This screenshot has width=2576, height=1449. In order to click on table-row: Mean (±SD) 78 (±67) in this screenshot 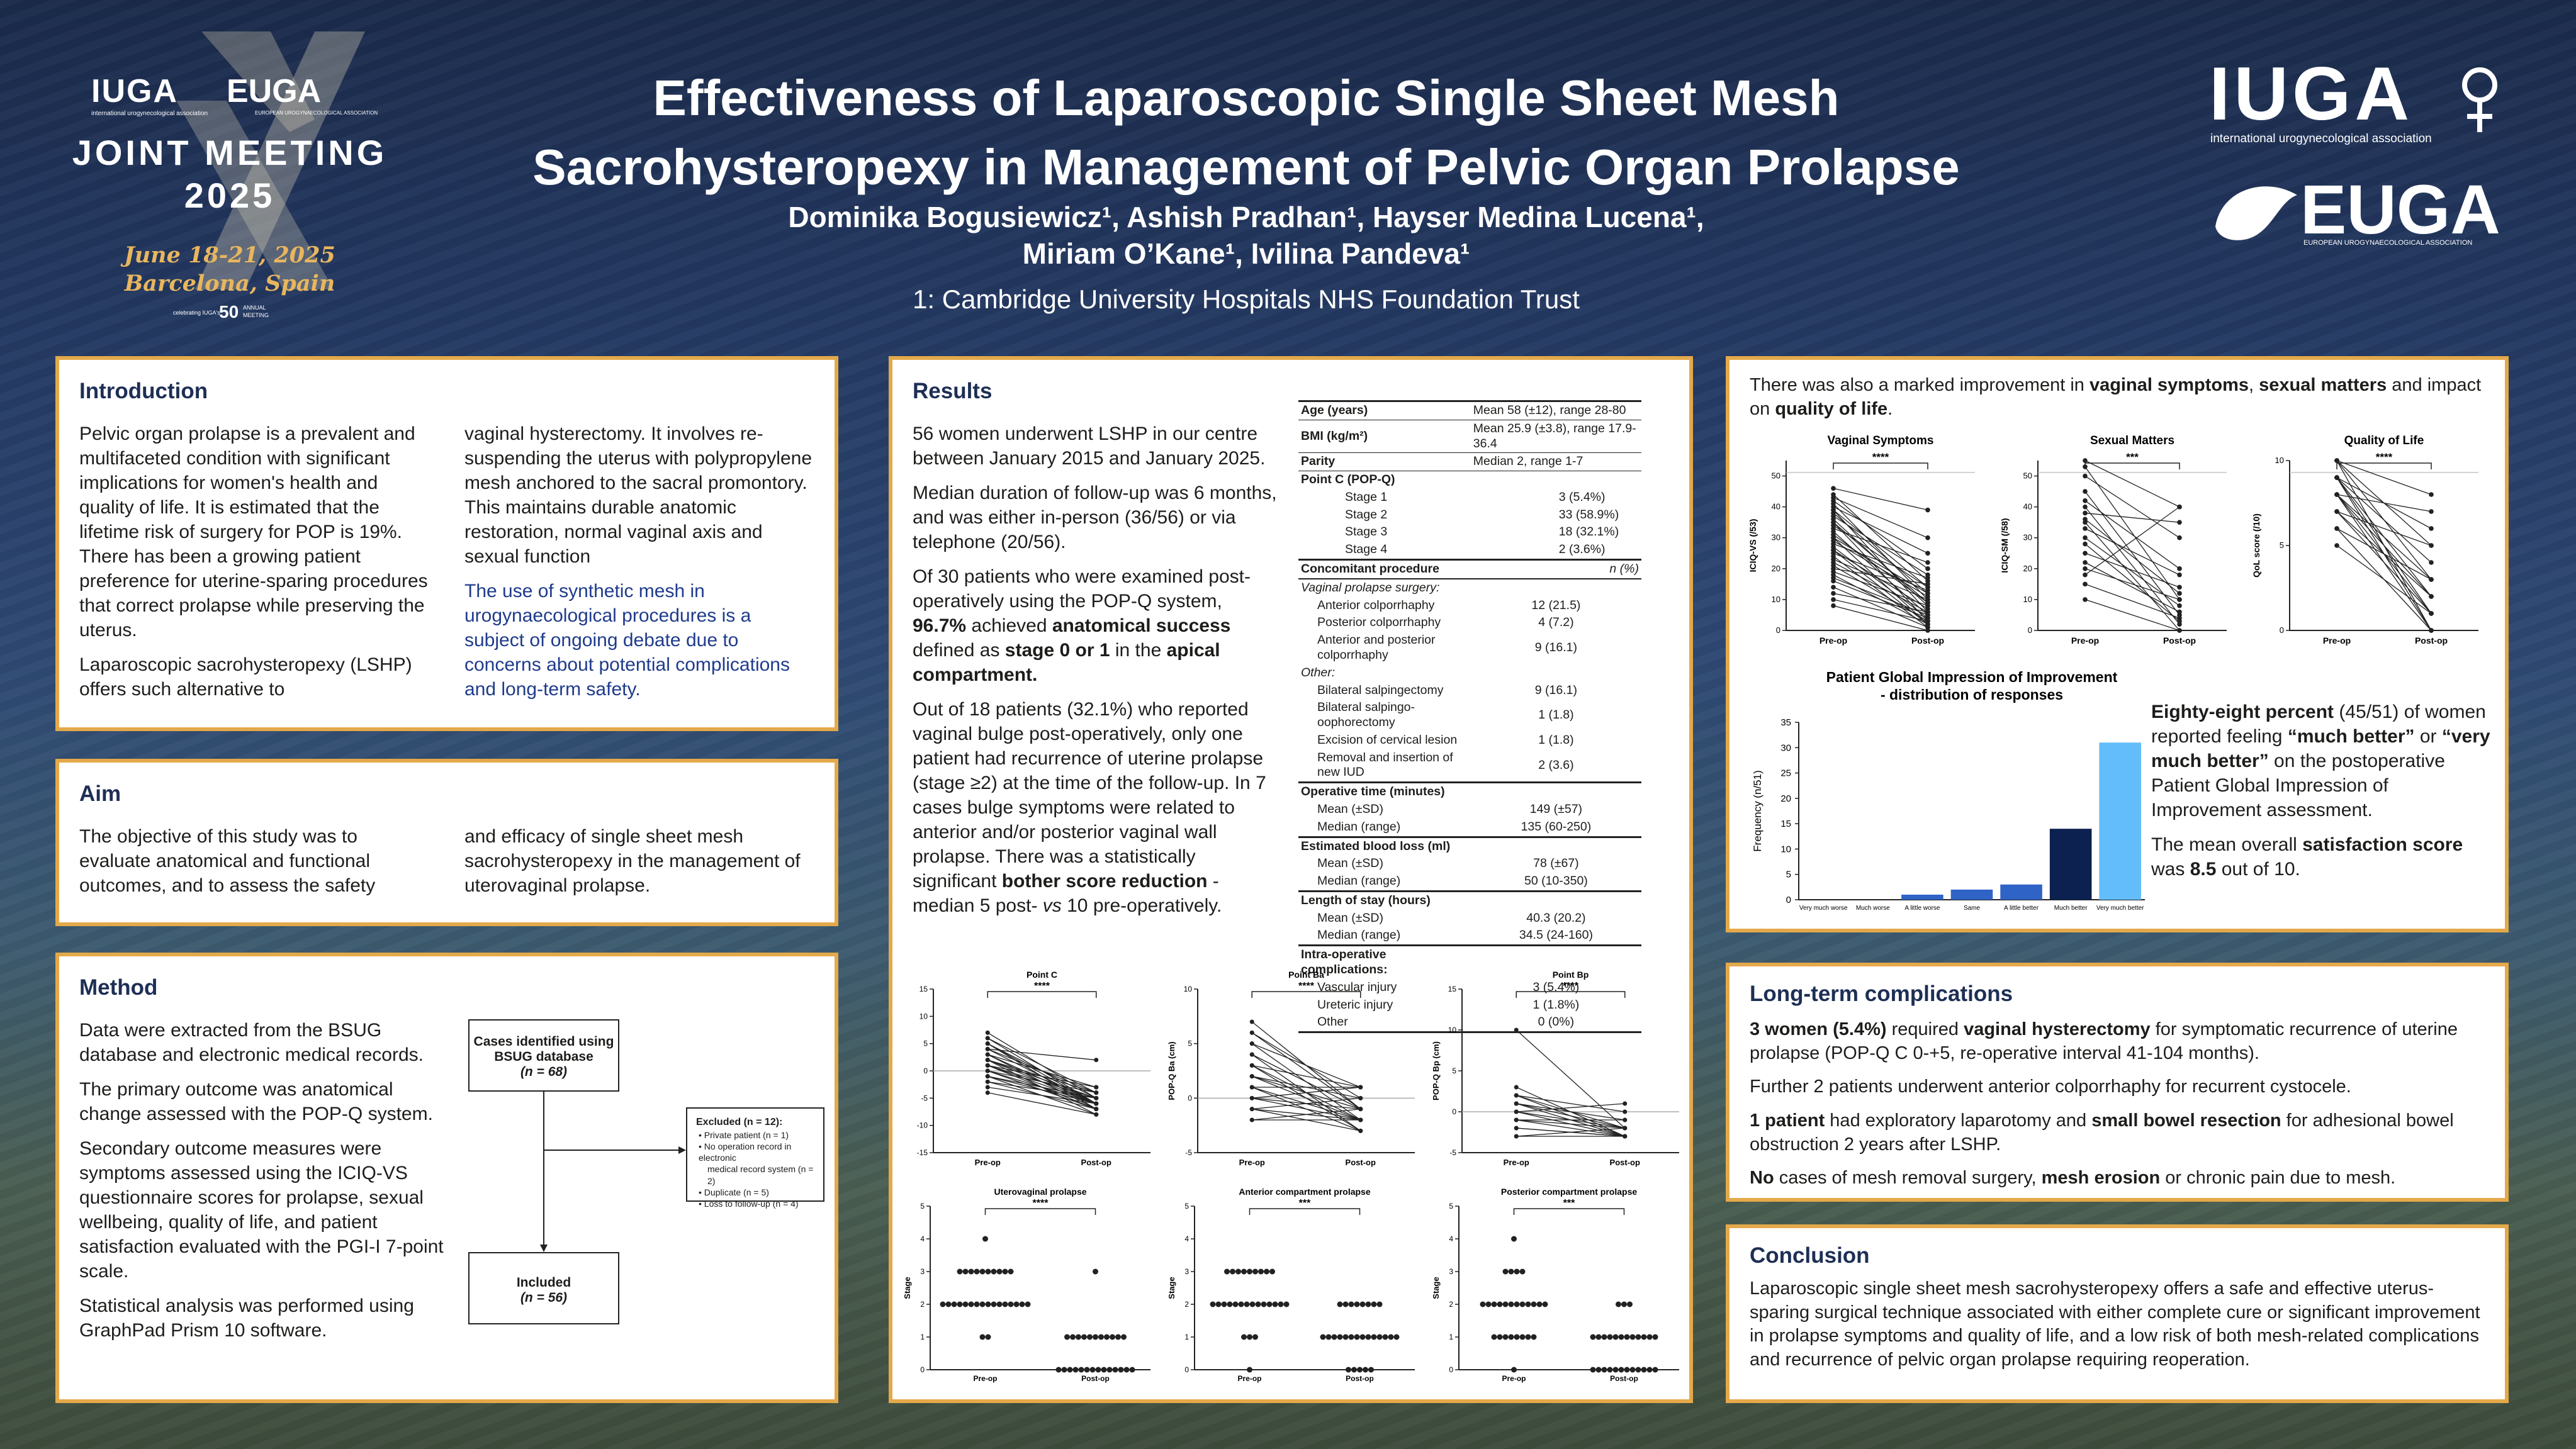, I will do `click(1469, 864)`.